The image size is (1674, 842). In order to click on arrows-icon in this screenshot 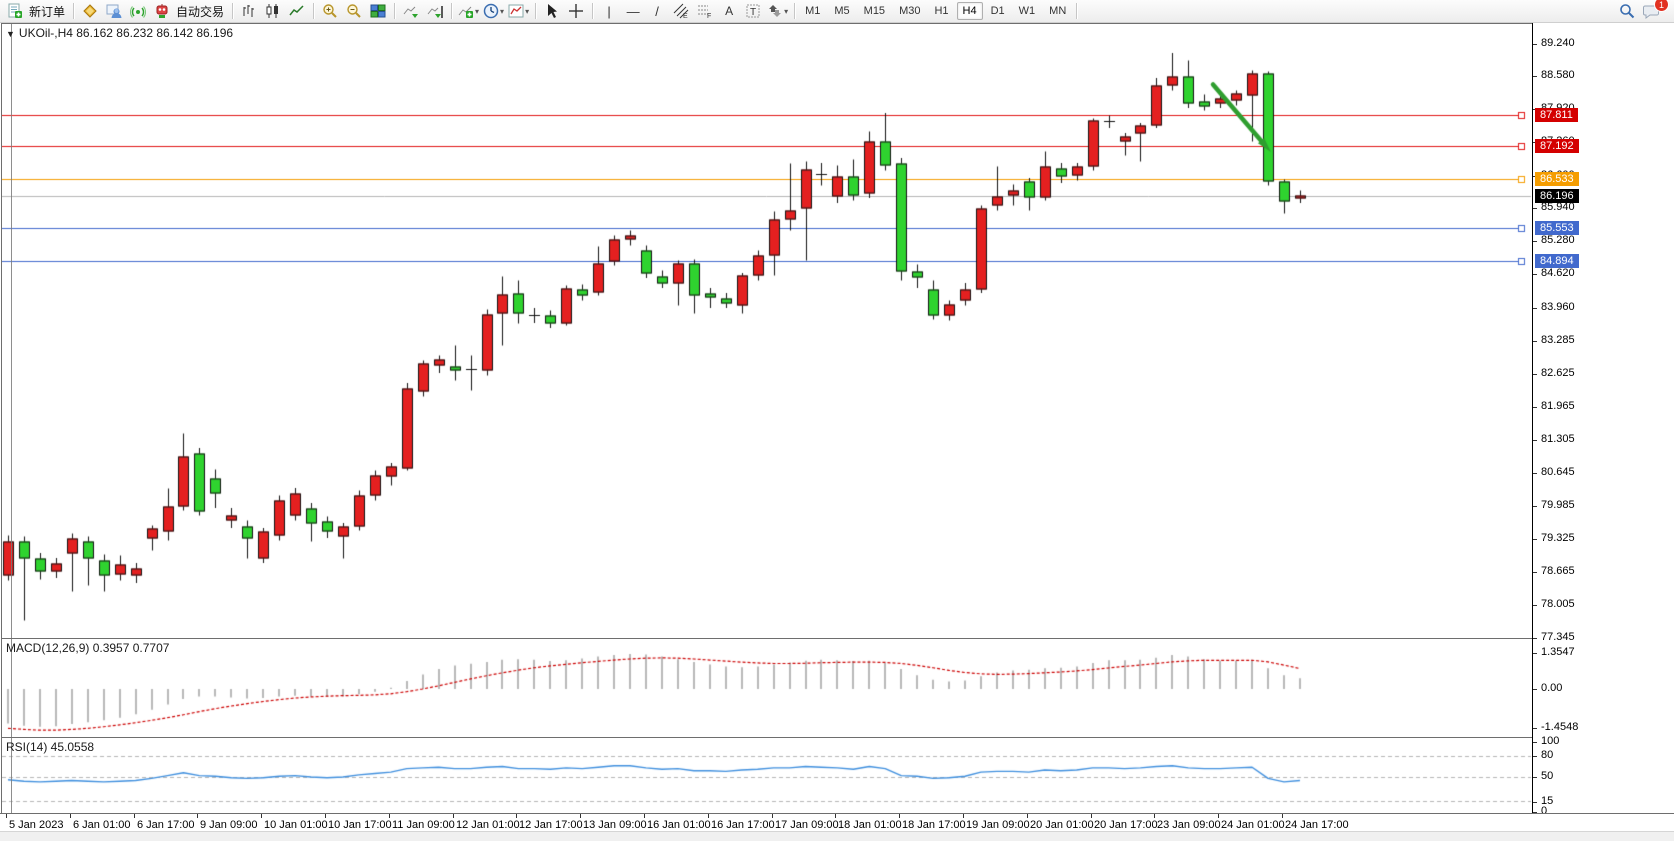, I will do `click(775, 11)`.